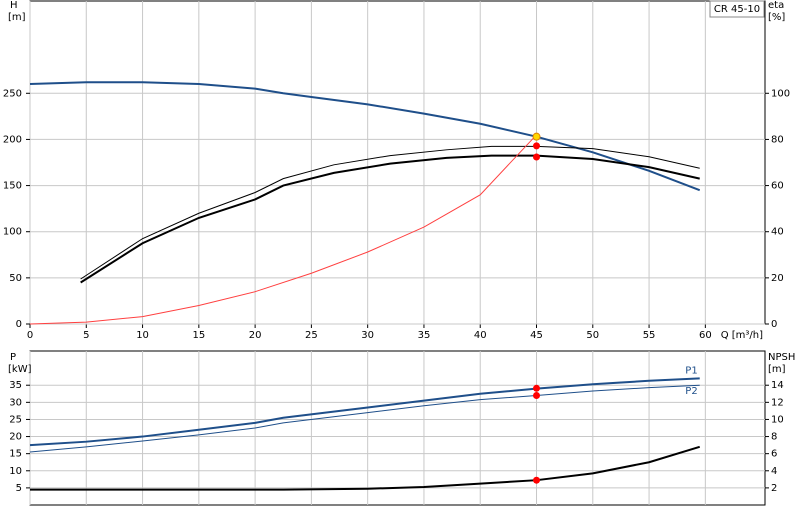  What do you see at coordinates (30, 335) in the screenshot?
I see `x-tick-label: 0` at bounding box center [30, 335].